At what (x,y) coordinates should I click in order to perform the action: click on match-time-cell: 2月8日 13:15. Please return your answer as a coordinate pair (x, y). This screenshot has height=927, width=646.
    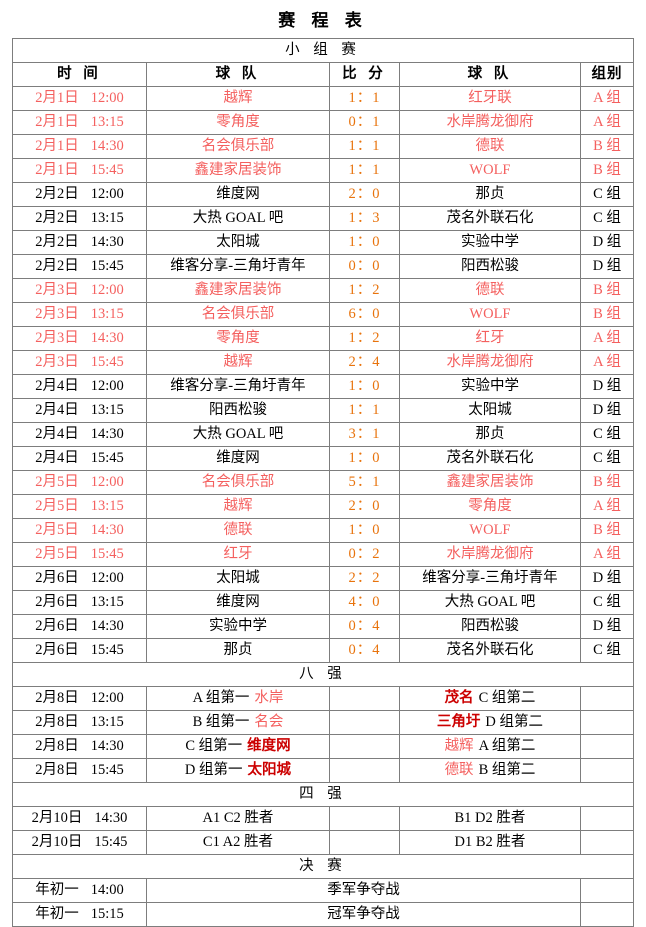
    Looking at the image, I should click on (79, 722).